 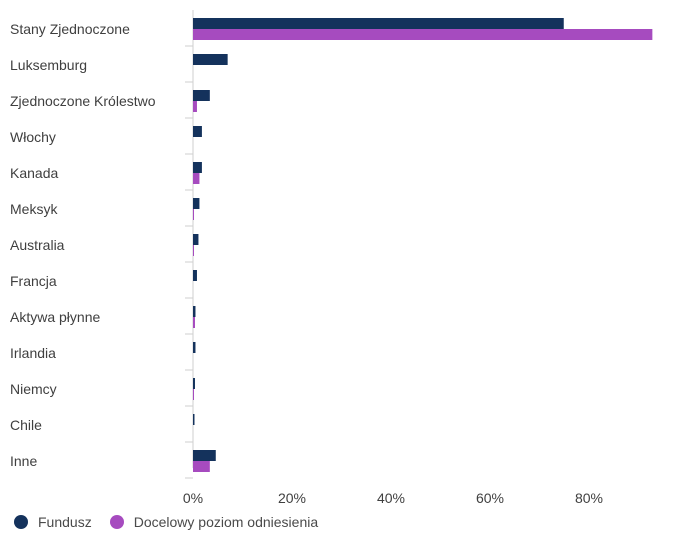 I want to click on category-label: Kanada, so click(x=34, y=173).